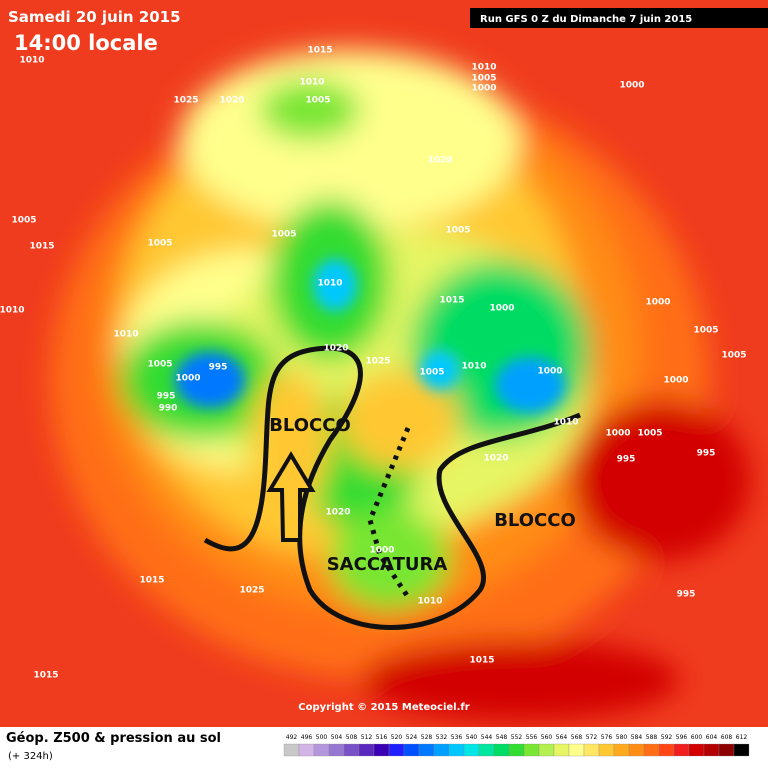 The width and height of the screenshot is (768, 768). What do you see at coordinates (442, 737) in the screenshot?
I see `scale-label: 532` at bounding box center [442, 737].